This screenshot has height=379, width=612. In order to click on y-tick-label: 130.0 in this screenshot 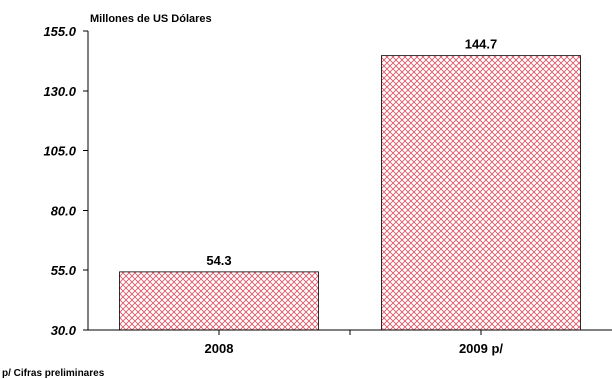, I will do `click(59, 91)`.